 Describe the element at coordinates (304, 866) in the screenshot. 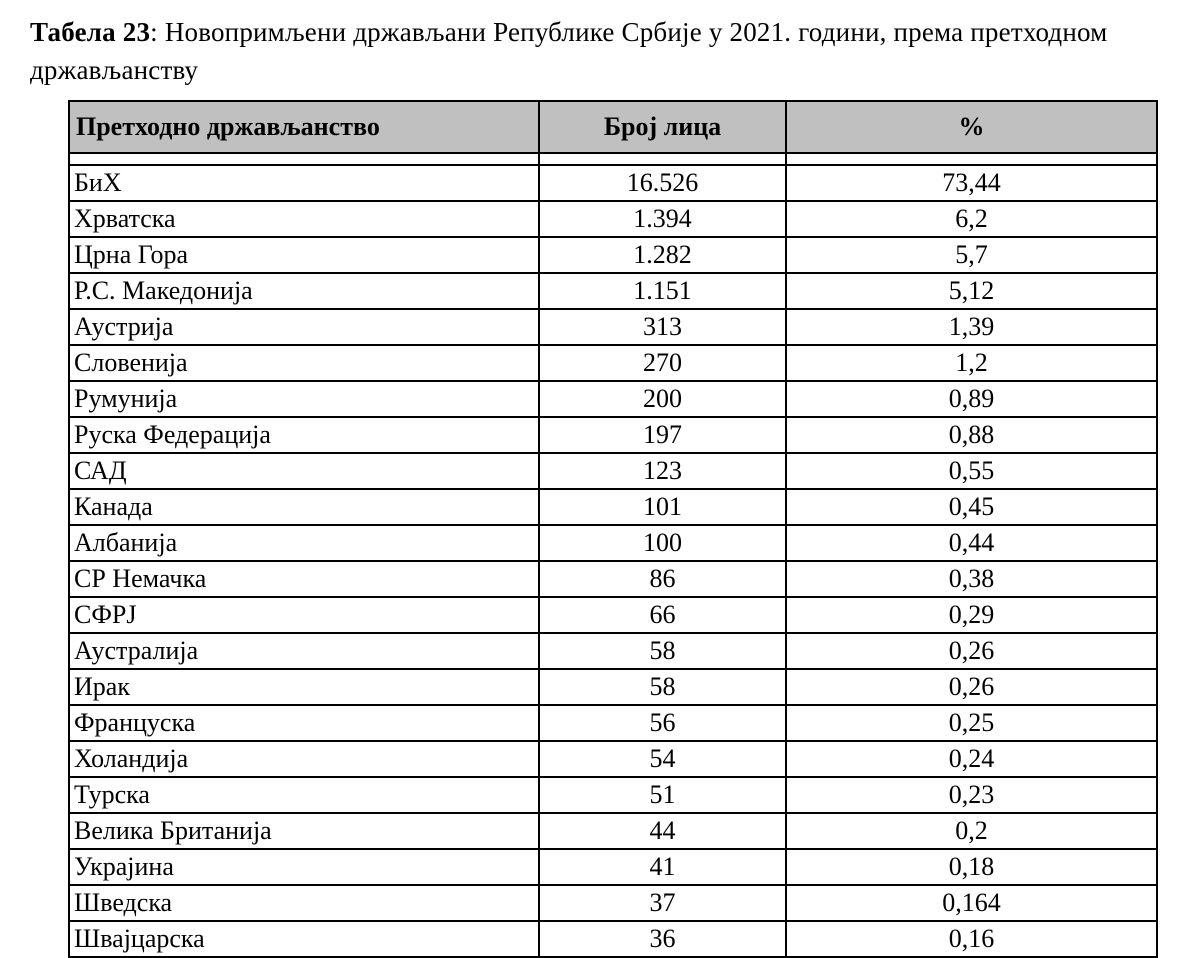

I see `country-cell: Украјина` at that location.